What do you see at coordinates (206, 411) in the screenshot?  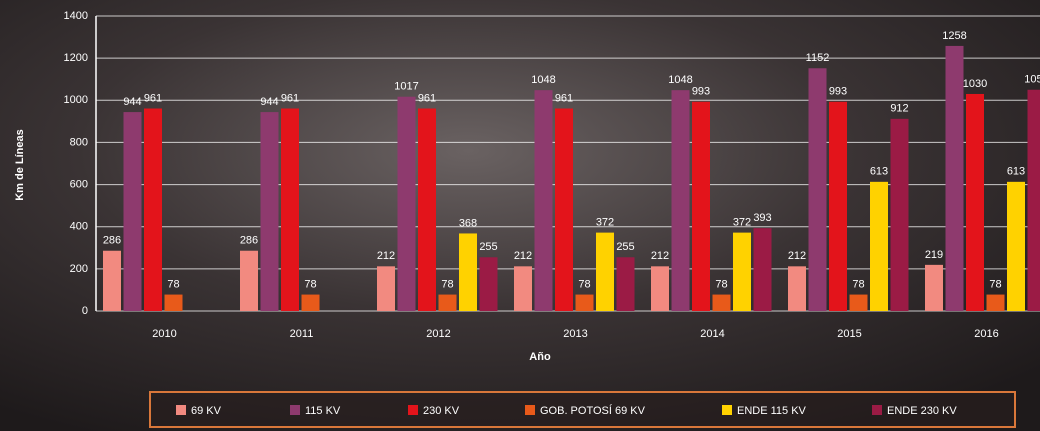 I see `legend-label: 69 KV` at bounding box center [206, 411].